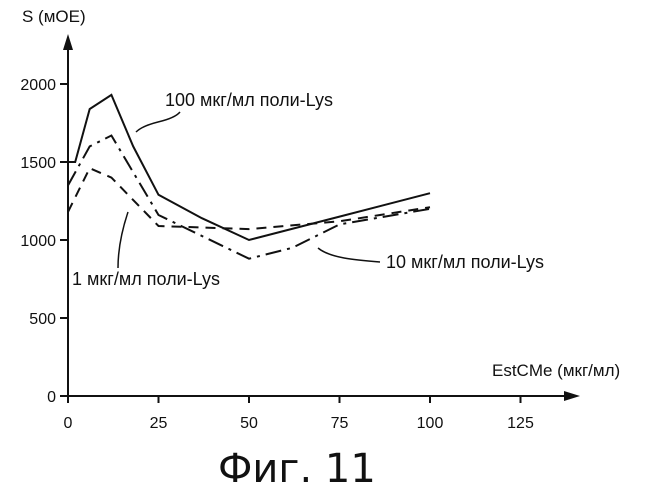 This screenshot has width=669, height=500. Describe the element at coordinates (159, 423) in the screenshot. I see `x-tick-label: 25` at that location.